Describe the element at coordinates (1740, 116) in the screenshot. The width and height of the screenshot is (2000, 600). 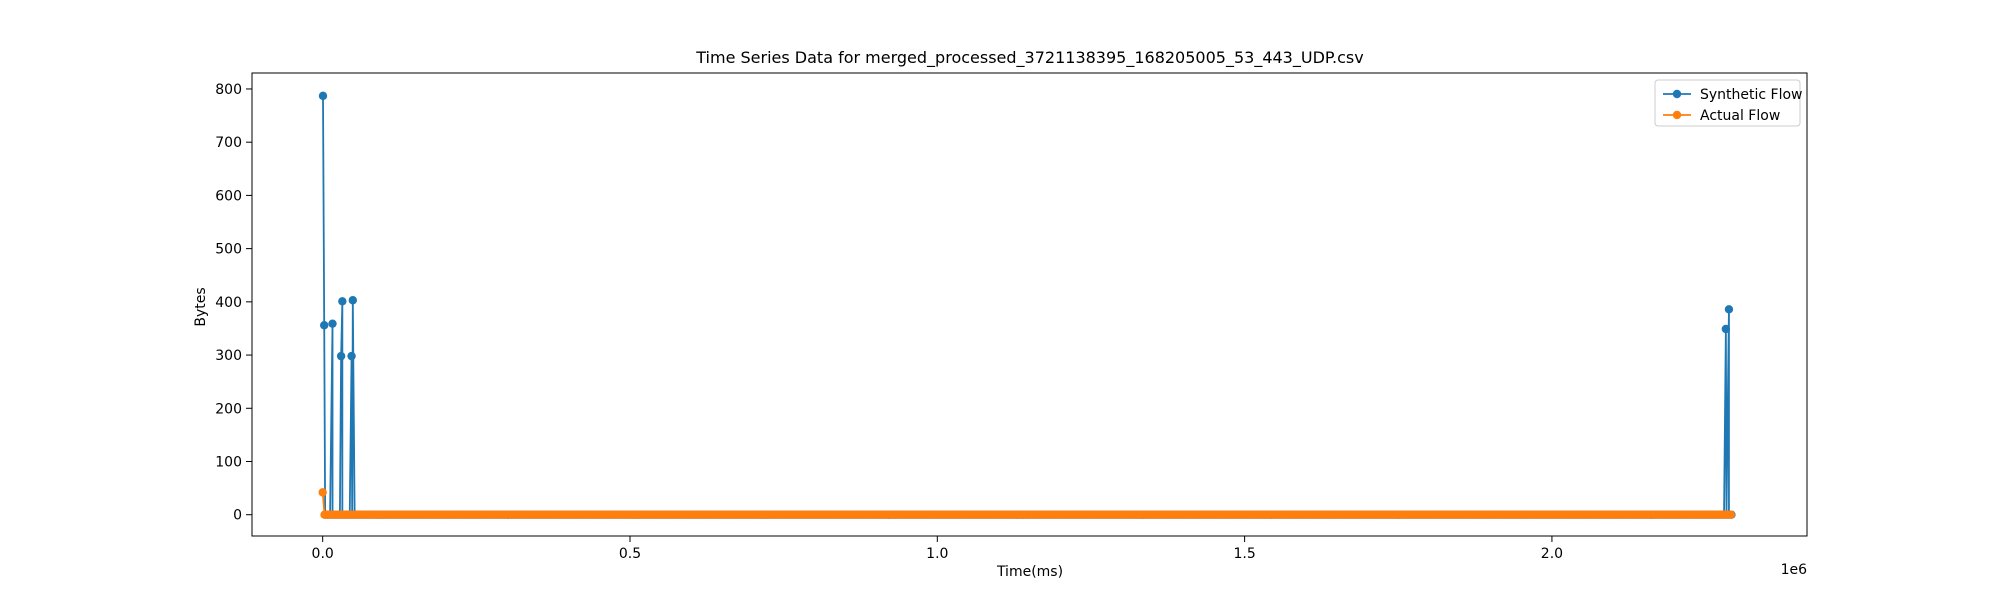
I see `legend-label: Actual Flow` at that location.